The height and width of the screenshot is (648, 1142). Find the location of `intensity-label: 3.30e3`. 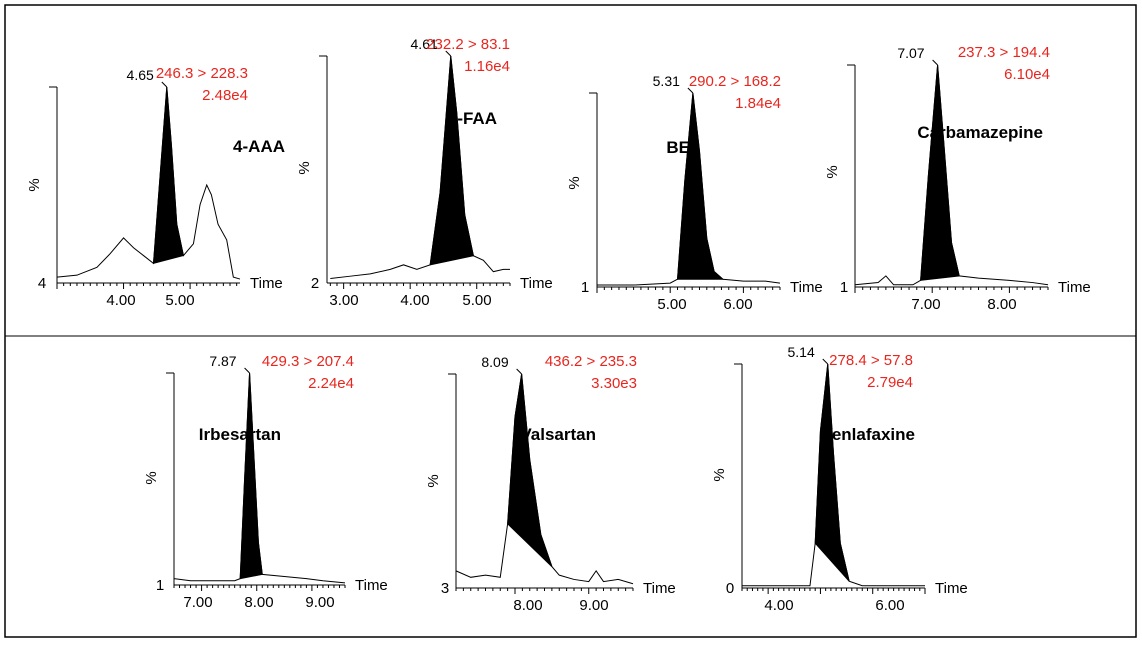

intensity-label: 3.30e3 is located at coordinates (614, 383).